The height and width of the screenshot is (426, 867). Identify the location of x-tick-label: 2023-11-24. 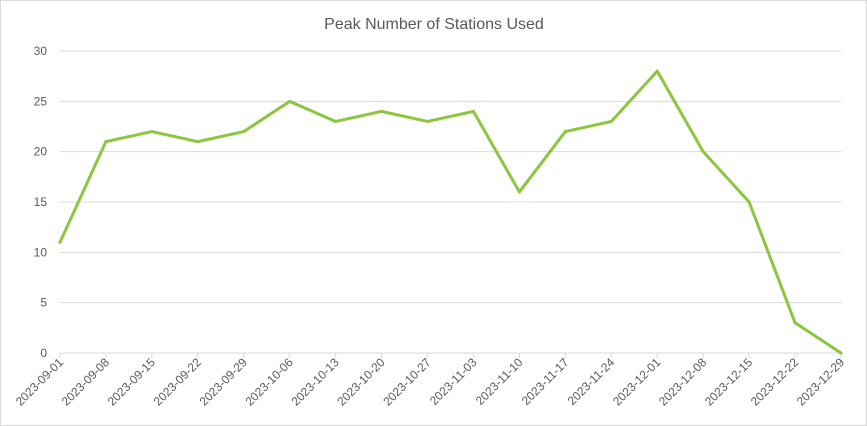
(591, 381).